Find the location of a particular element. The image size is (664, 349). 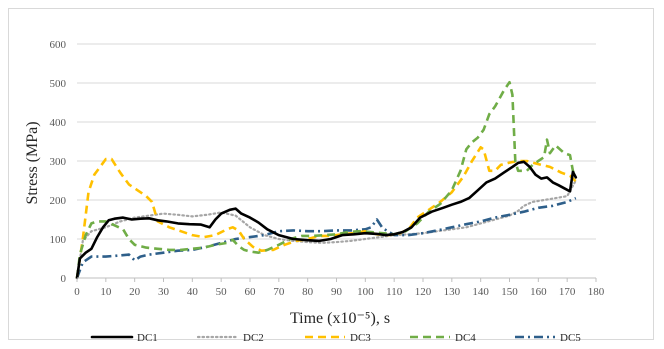

legend-label-dc2: DC2 is located at coordinates (253, 338).